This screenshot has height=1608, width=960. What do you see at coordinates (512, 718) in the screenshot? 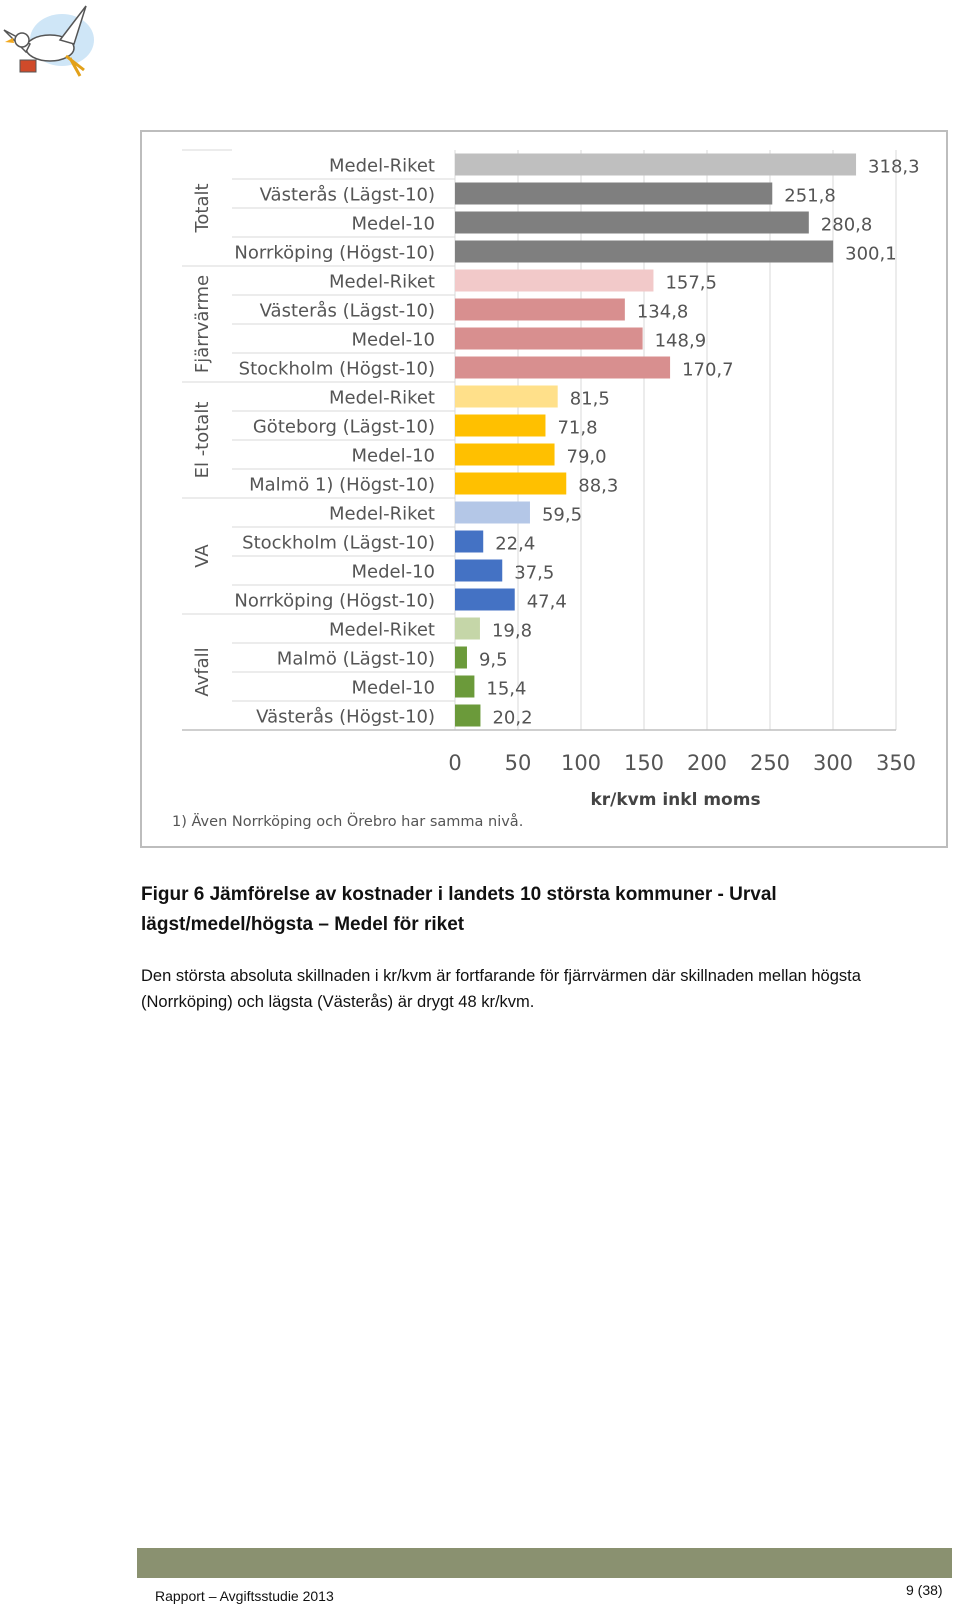
I see `data-label: 20,2` at bounding box center [512, 718].